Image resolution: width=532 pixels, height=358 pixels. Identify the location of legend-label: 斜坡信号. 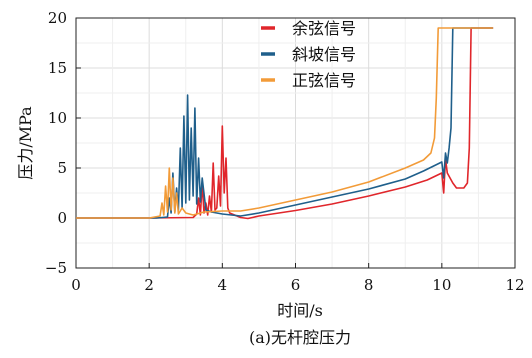
(324, 54).